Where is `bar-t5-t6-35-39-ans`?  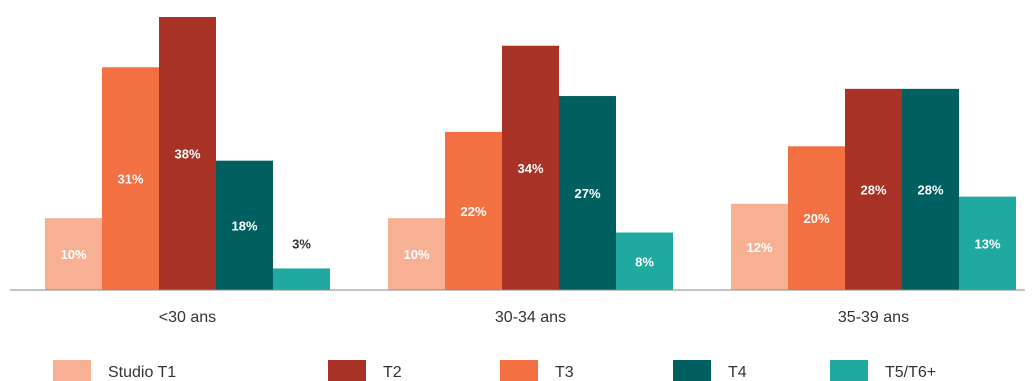
bar-t5-t6-35-39-ans is located at coordinates (987, 243).